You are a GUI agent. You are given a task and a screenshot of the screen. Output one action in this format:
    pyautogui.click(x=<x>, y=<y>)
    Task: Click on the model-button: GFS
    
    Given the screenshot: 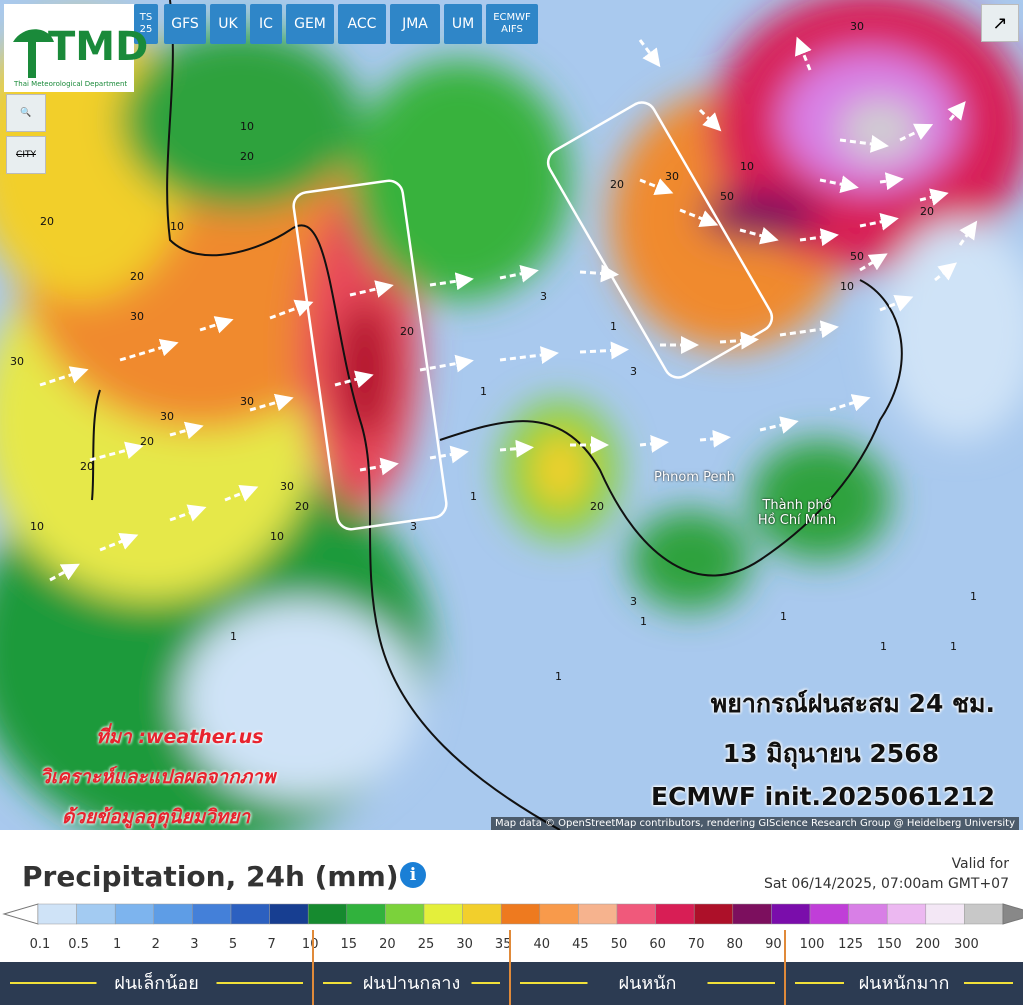 What is the action you would take?
    pyautogui.click(x=185, y=24)
    